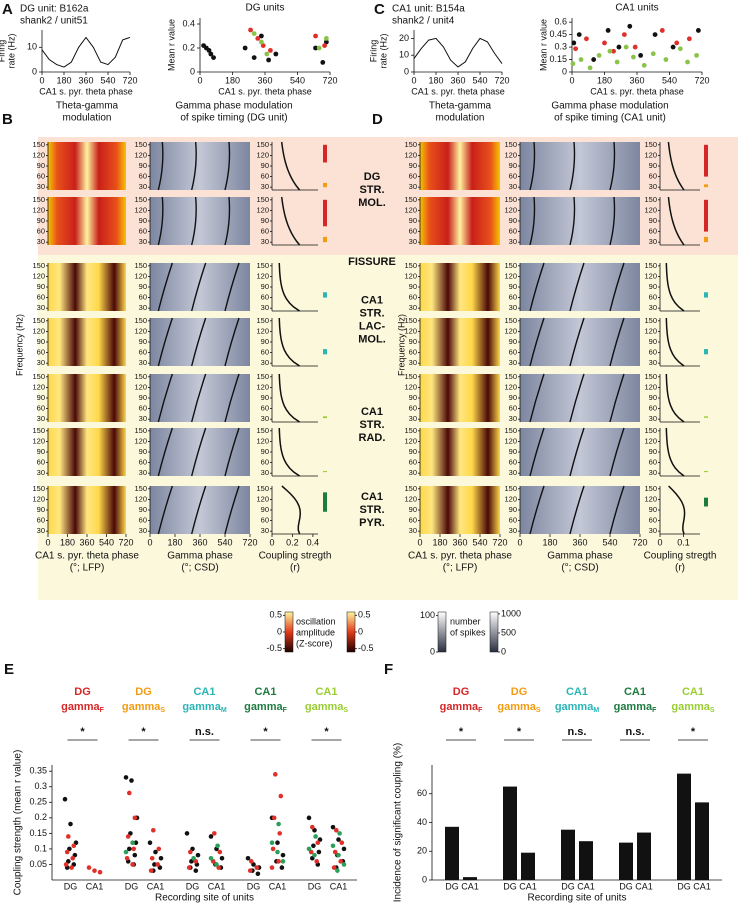 The width and height of the screenshot is (738, 905). I want to click on group-label: DG, so click(143, 692).